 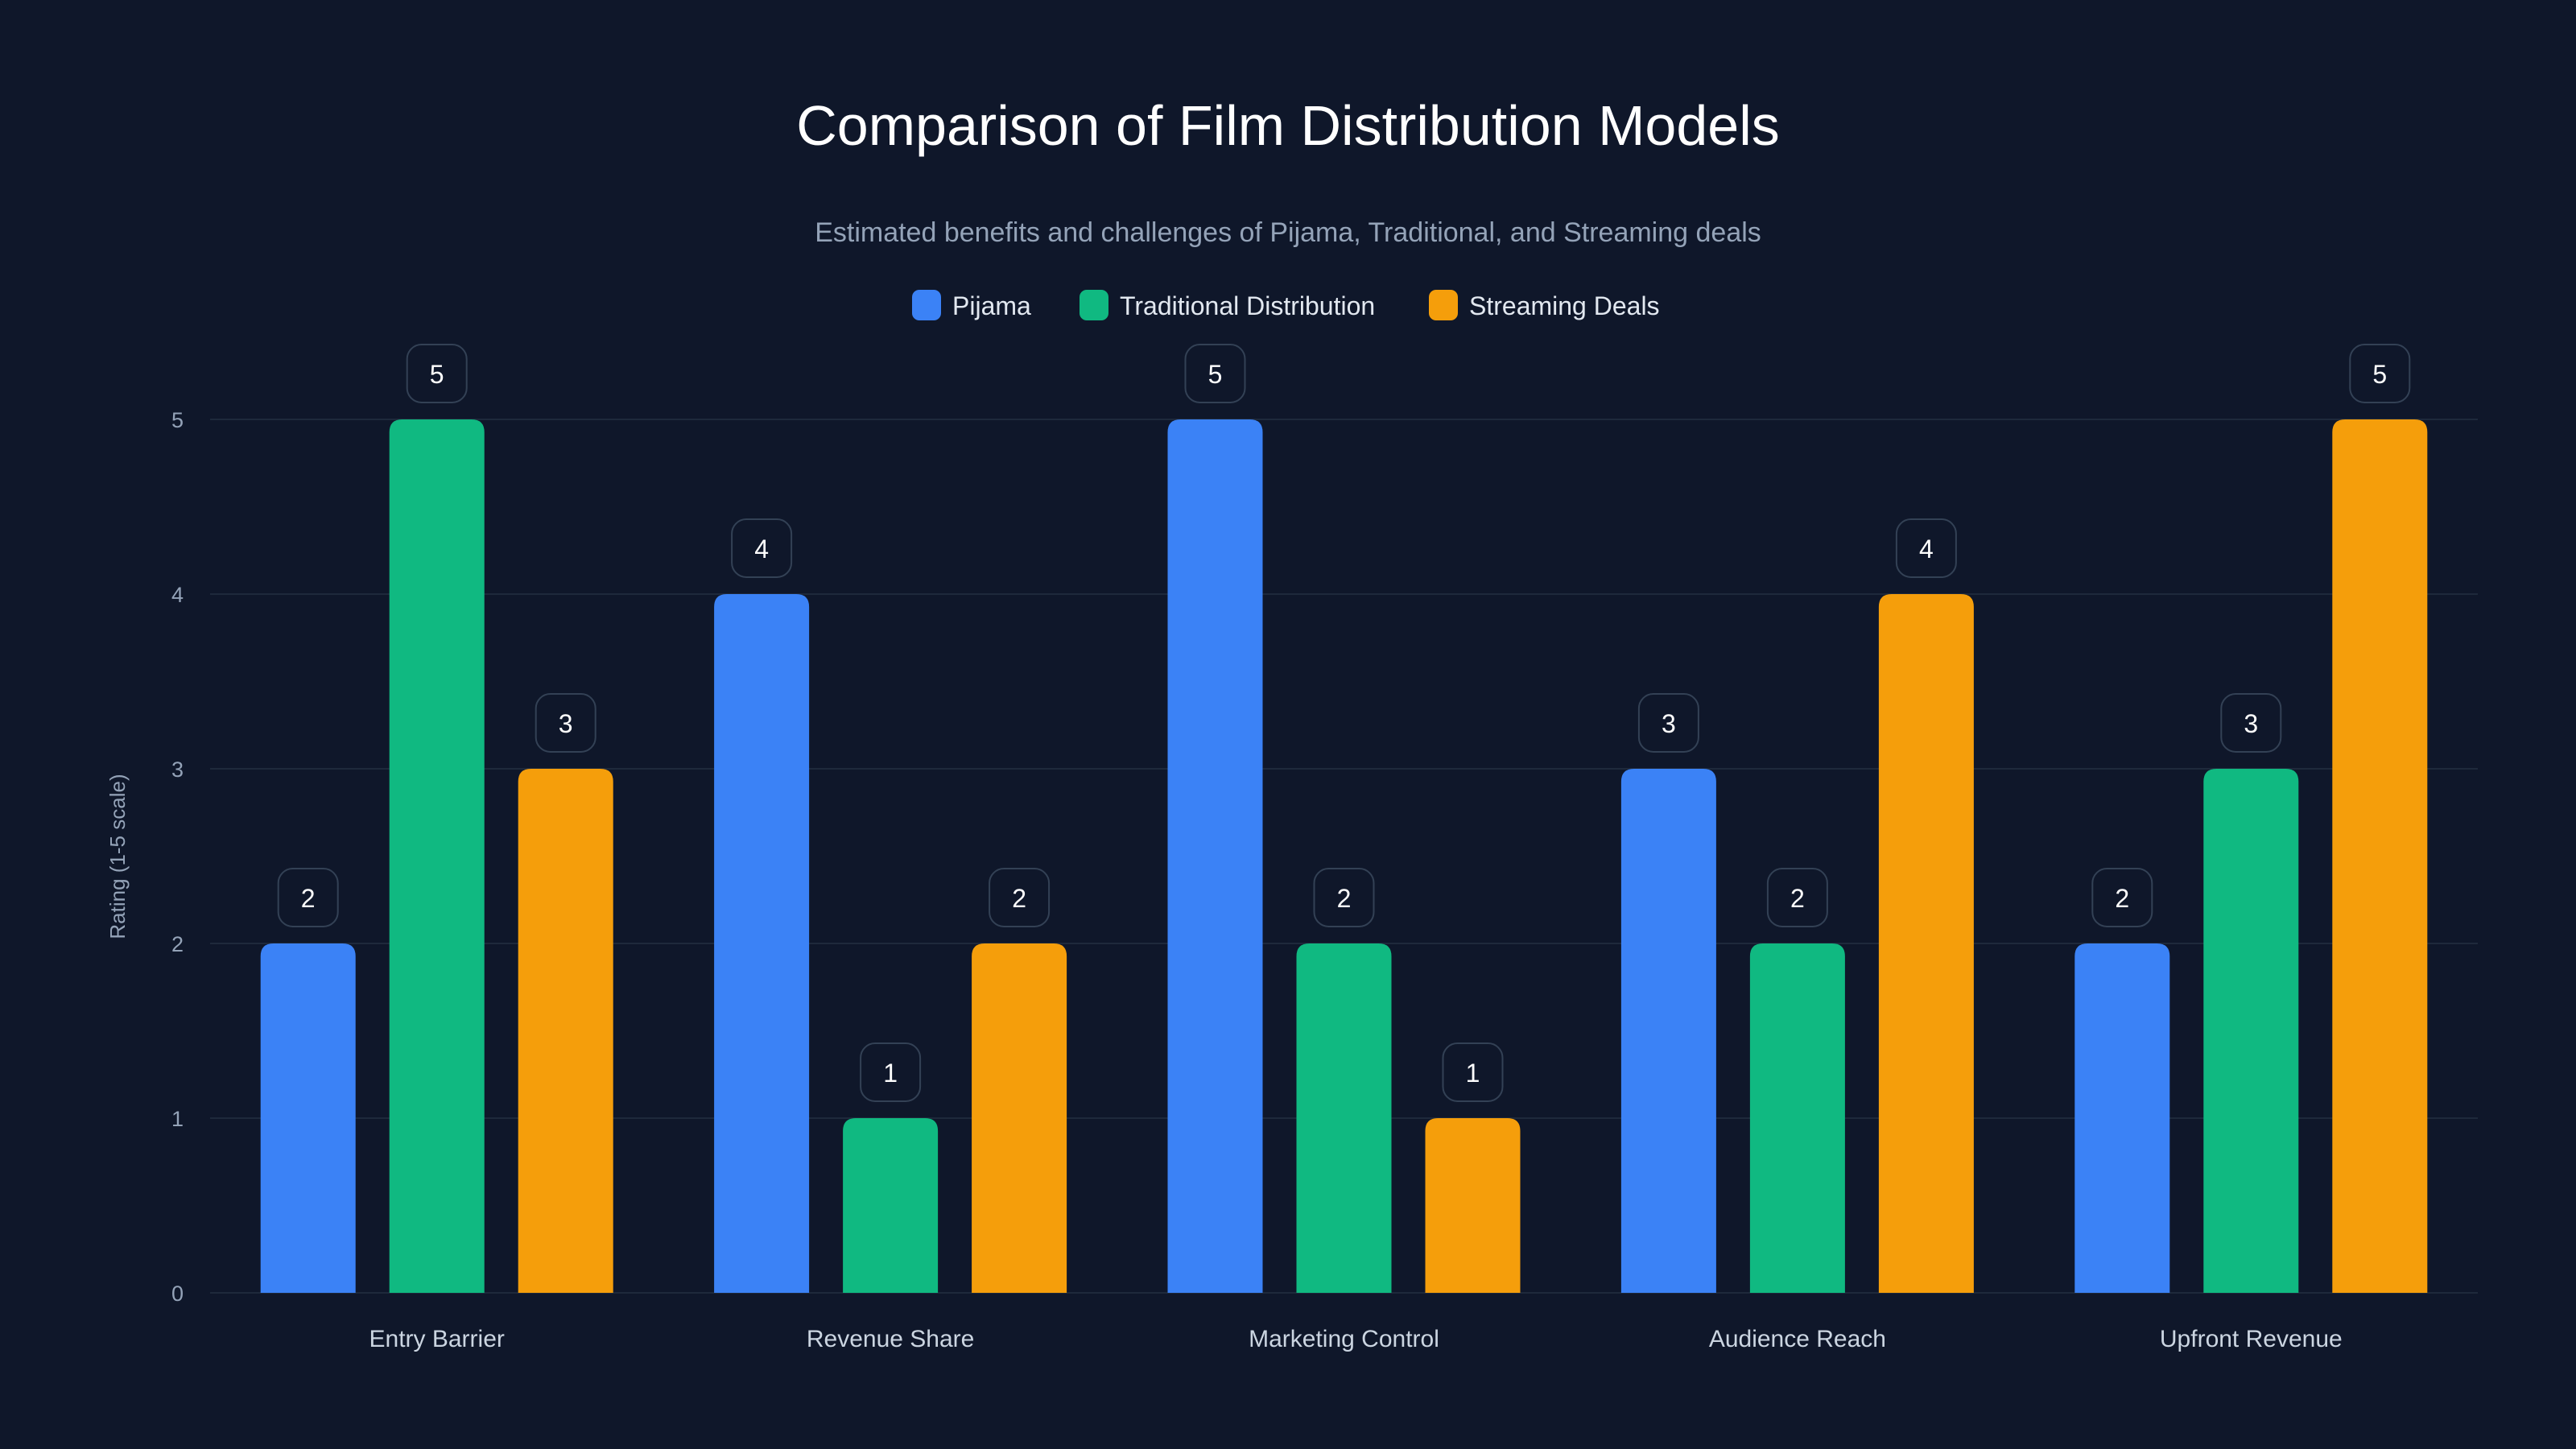 I want to click on y-axis-label: Rating (1-5 scale), so click(x=117, y=856).